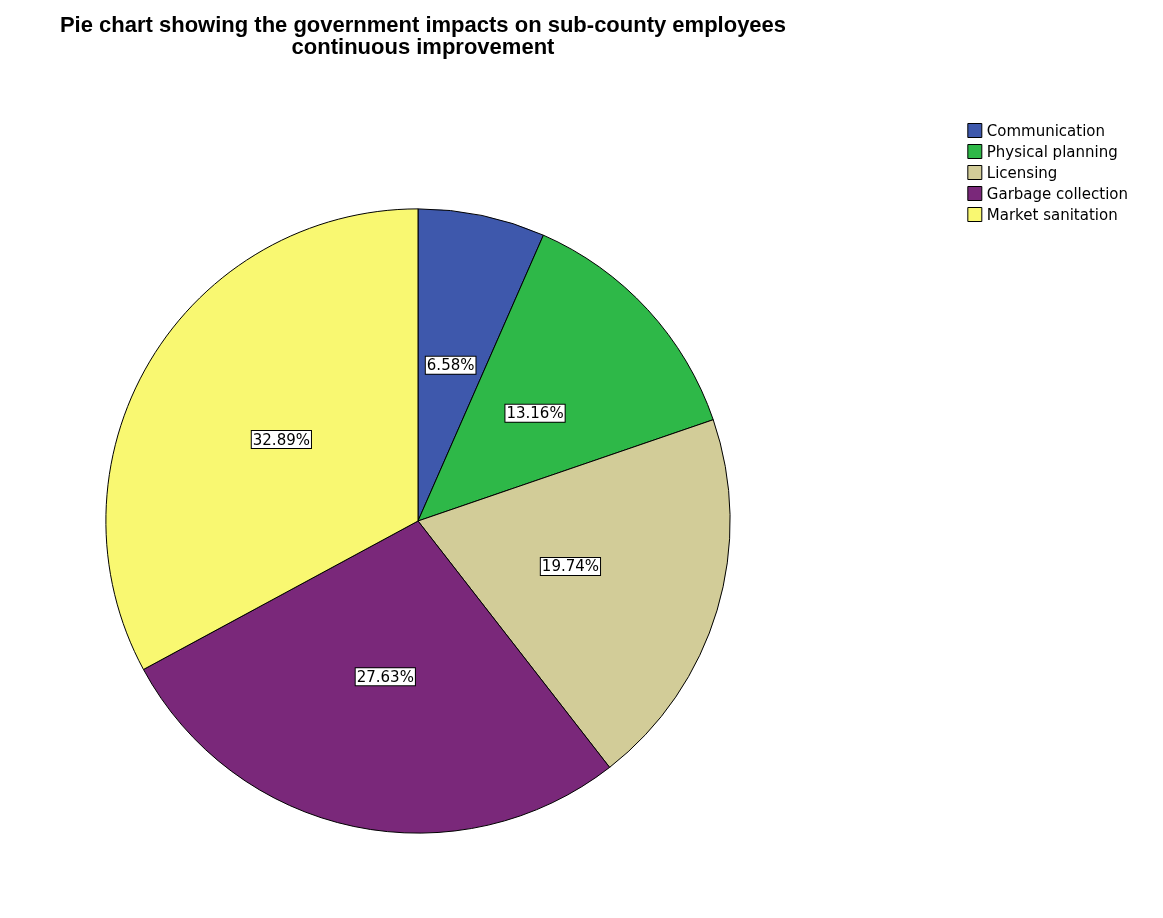 The width and height of the screenshot is (1163, 918). What do you see at coordinates (1052, 151) in the screenshot?
I see `legend-label: Physical planning` at bounding box center [1052, 151].